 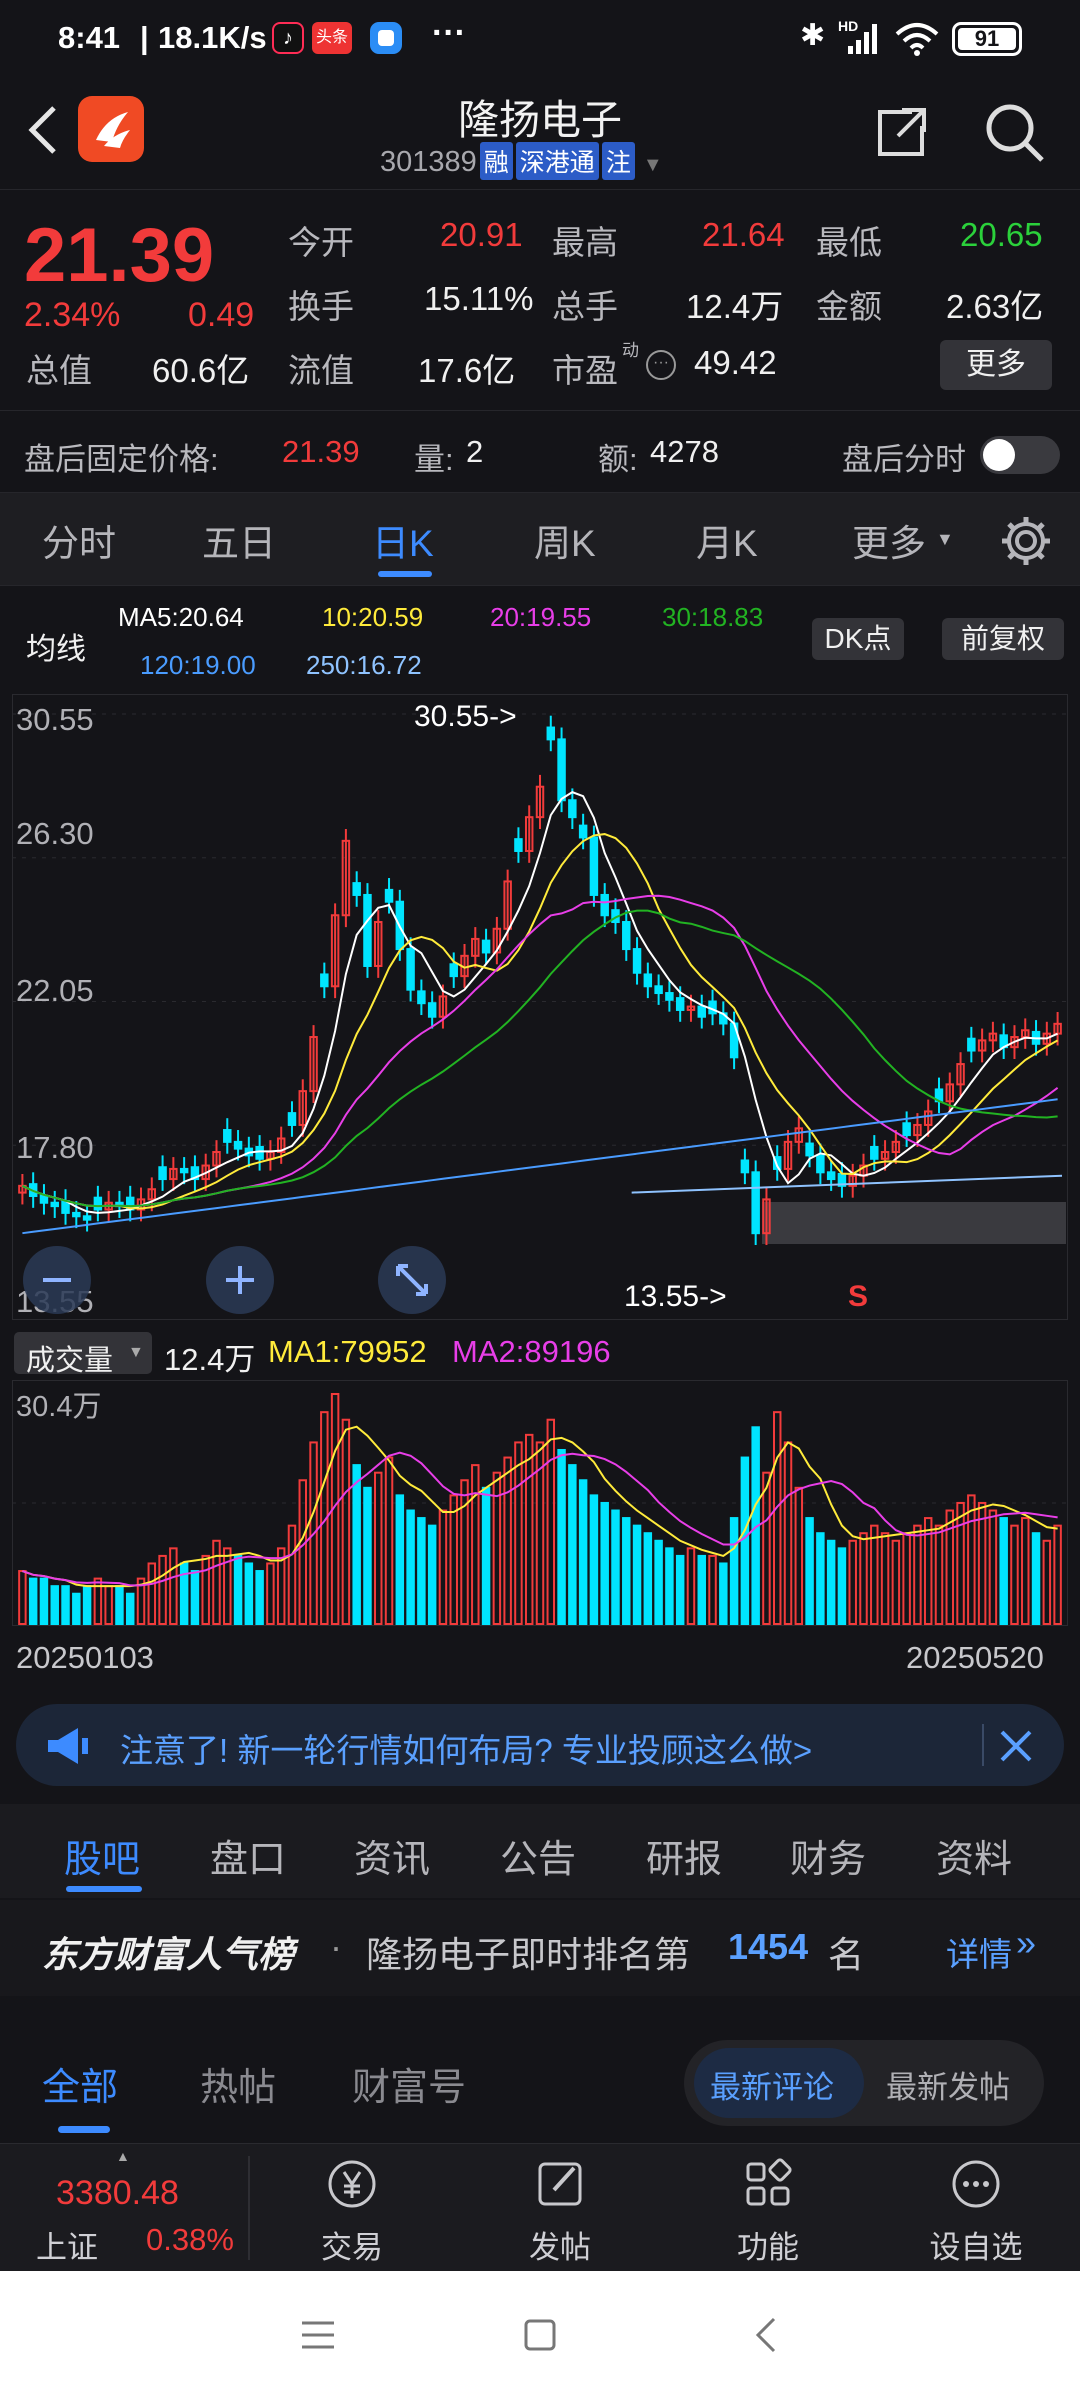 What do you see at coordinates (684, 451) in the screenshot?
I see `after-hours-amt: 4278` at bounding box center [684, 451].